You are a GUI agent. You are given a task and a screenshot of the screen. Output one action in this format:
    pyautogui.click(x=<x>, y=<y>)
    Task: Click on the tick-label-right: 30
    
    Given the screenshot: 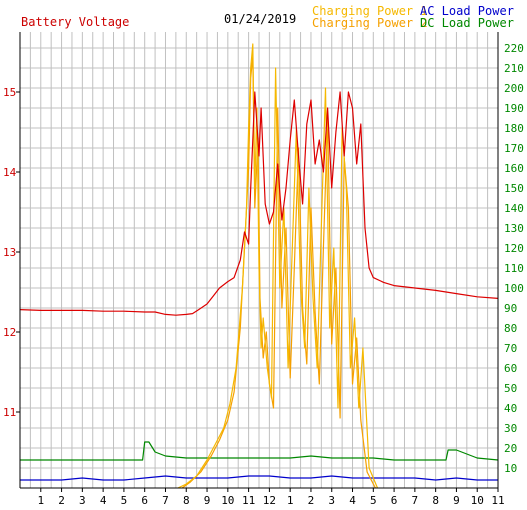 What is the action you would take?
    pyautogui.click(x=510, y=428)
    